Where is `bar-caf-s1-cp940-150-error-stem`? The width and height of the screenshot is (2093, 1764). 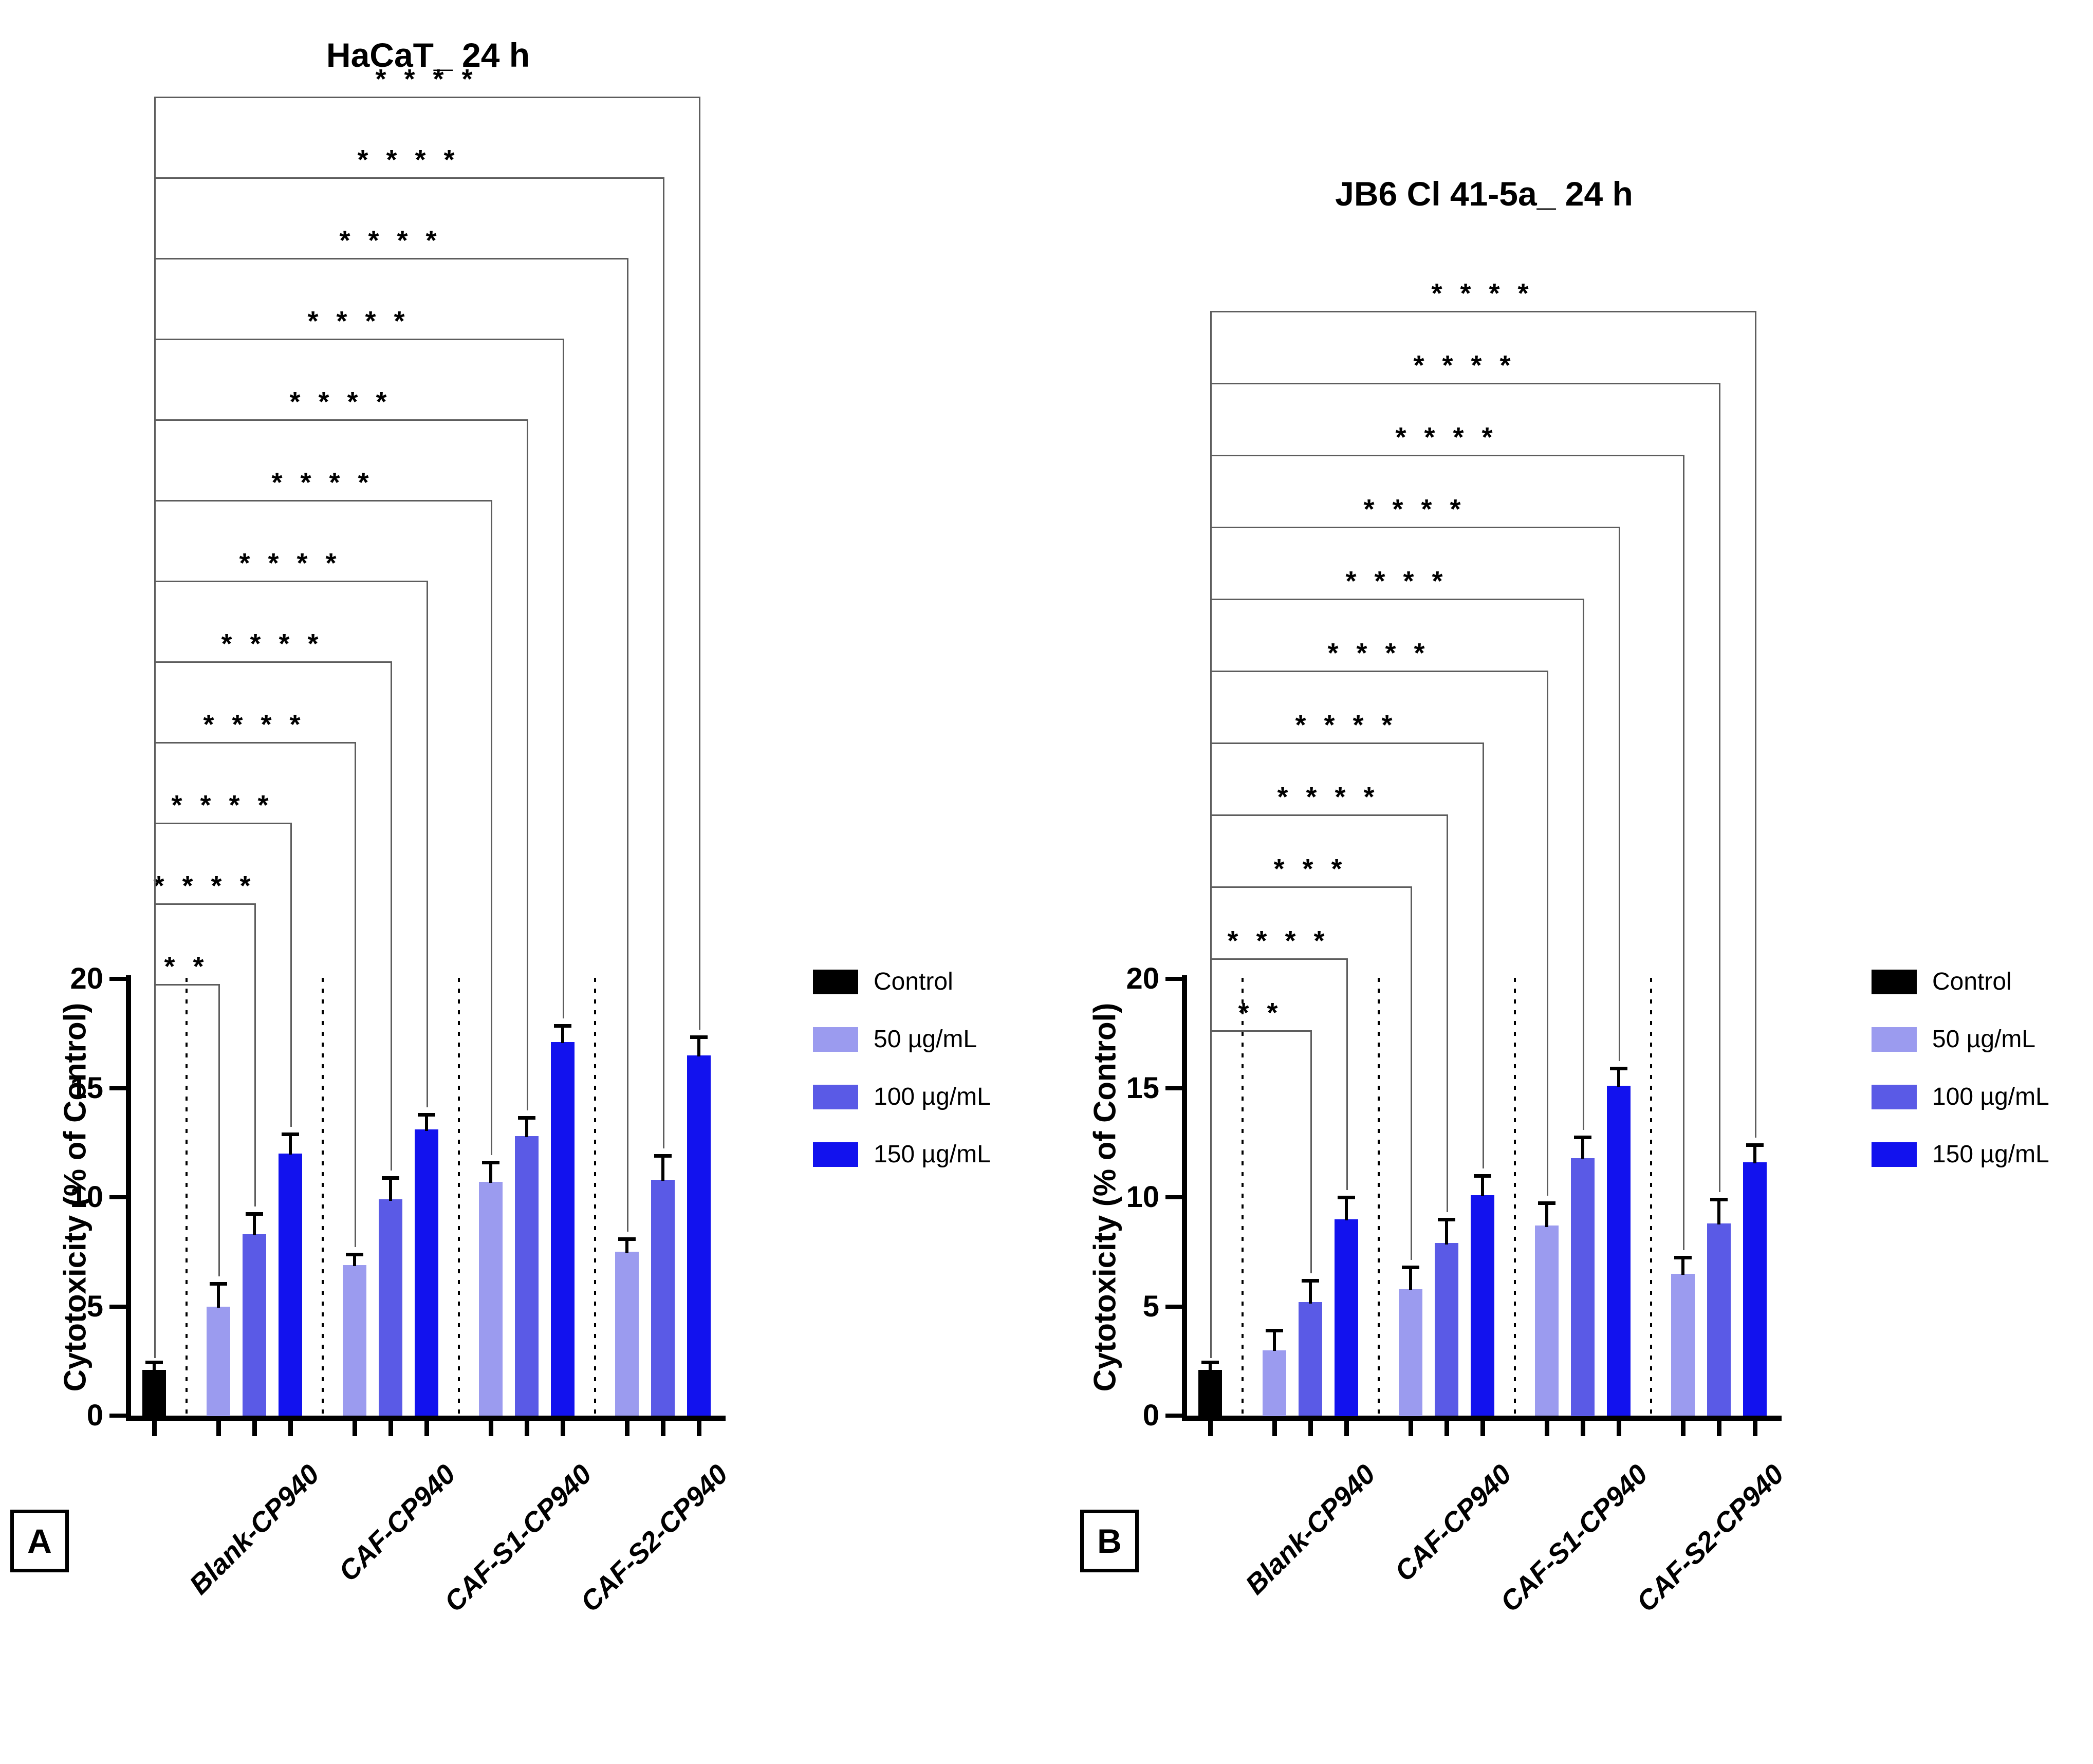 bar-caf-s1-cp940-150-error-stem is located at coordinates (562, 1034).